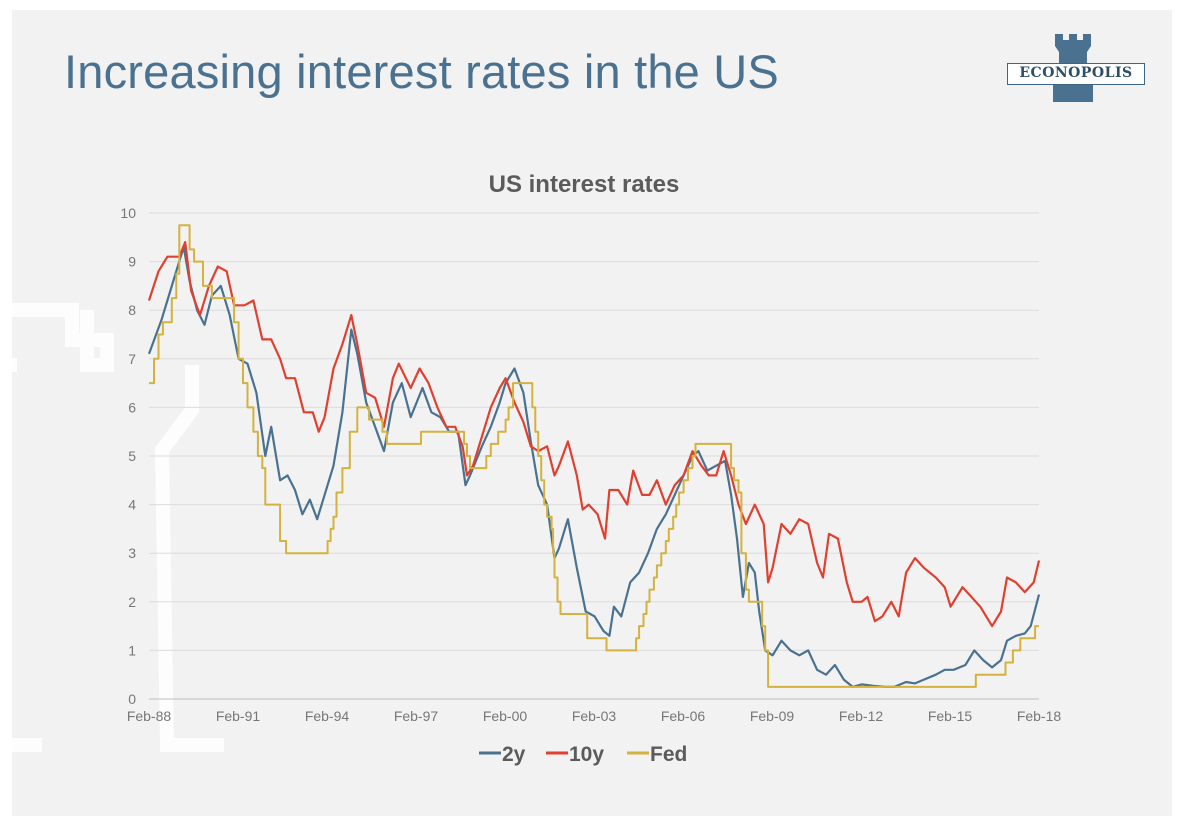 This screenshot has width=1183, height=826. Describe the element at coordinates (118, 527) in the screenshot. I see `watermark-tower-graphic` at that location.